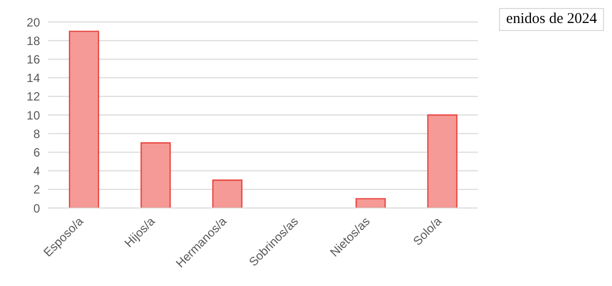 The height and width of the screenshot is (286, 612). I want to click on y-tick-label: 4, so click(36, 171).